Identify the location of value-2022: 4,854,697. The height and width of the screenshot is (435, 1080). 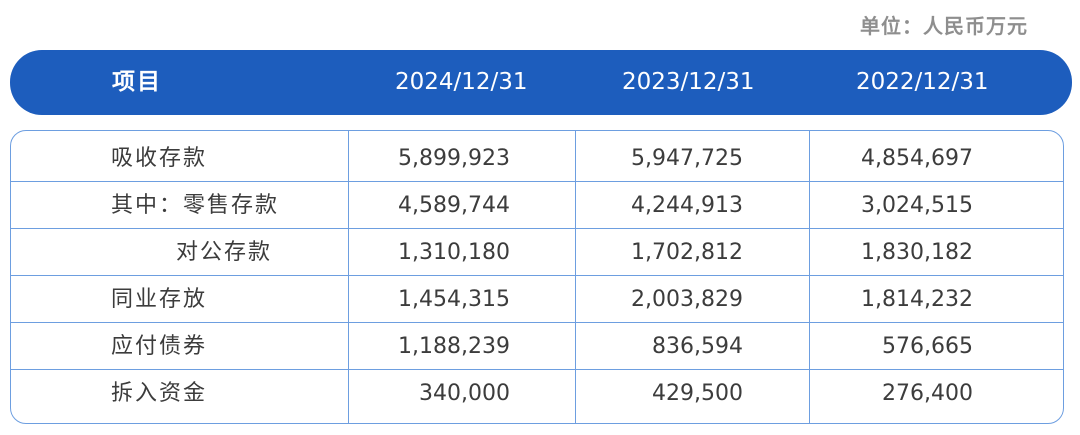
(917, 158).